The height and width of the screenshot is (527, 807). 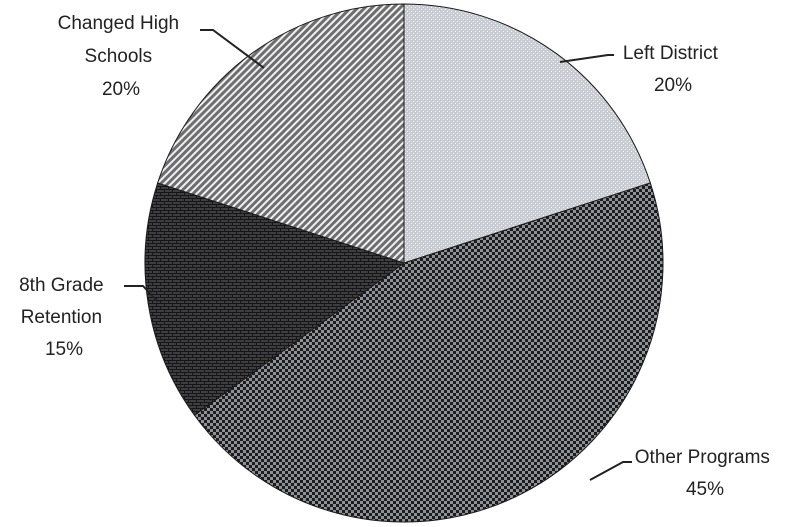 I want to click on label-name: Left District, so click(x=671, y=53).